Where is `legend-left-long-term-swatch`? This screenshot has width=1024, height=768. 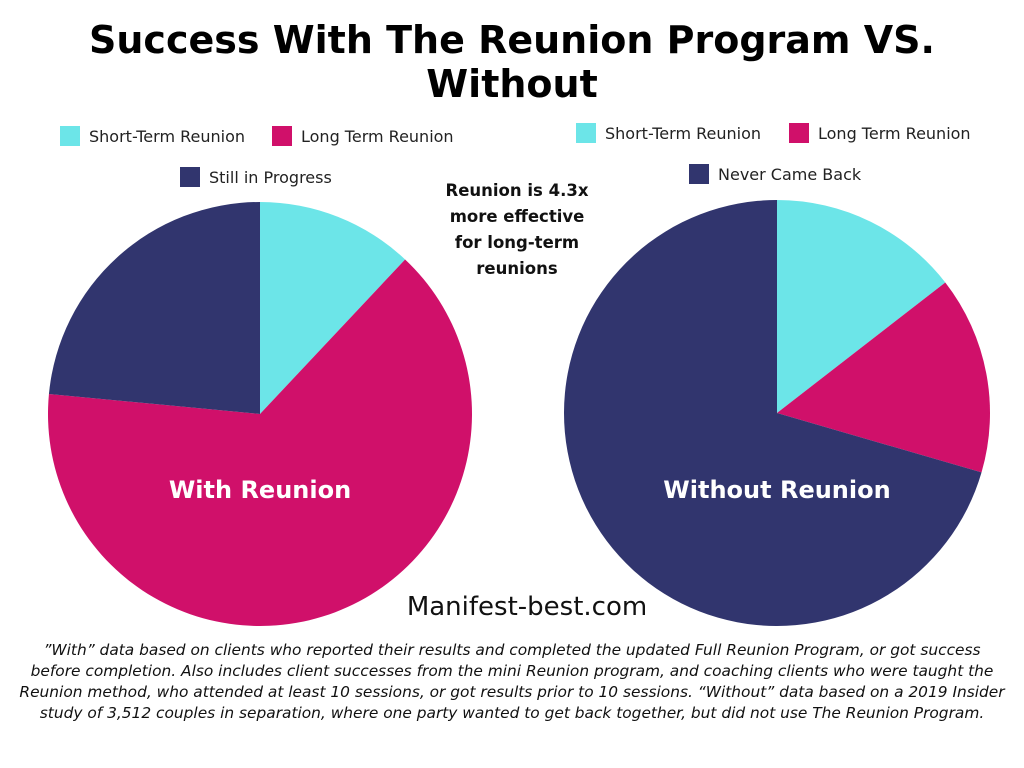
legend-left-long-term-swatch is located at coordinates (282, 136).